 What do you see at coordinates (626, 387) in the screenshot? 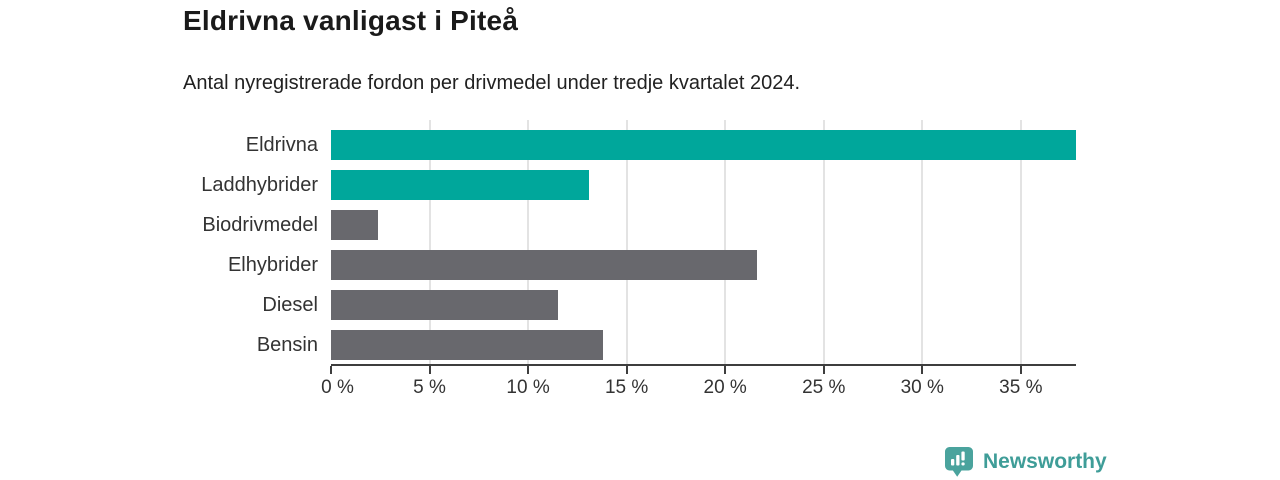
I see `x-axis-tick-label: 15 %` at bounding box center [626, 387].